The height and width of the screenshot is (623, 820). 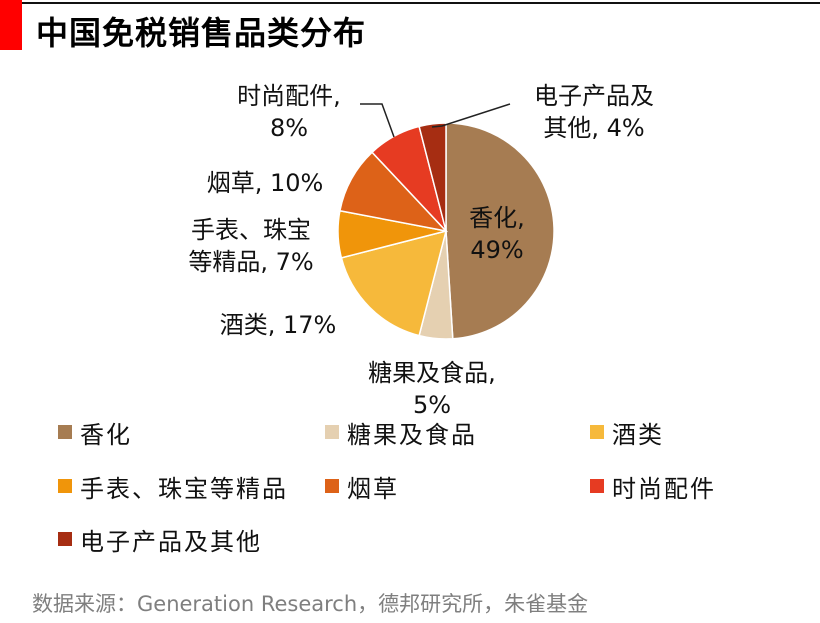 What do you see at coordinates (289, 112) in the screenshot?
I see `slice-label-6: 时尚配件, 8%` at bounding box center [289, 112].